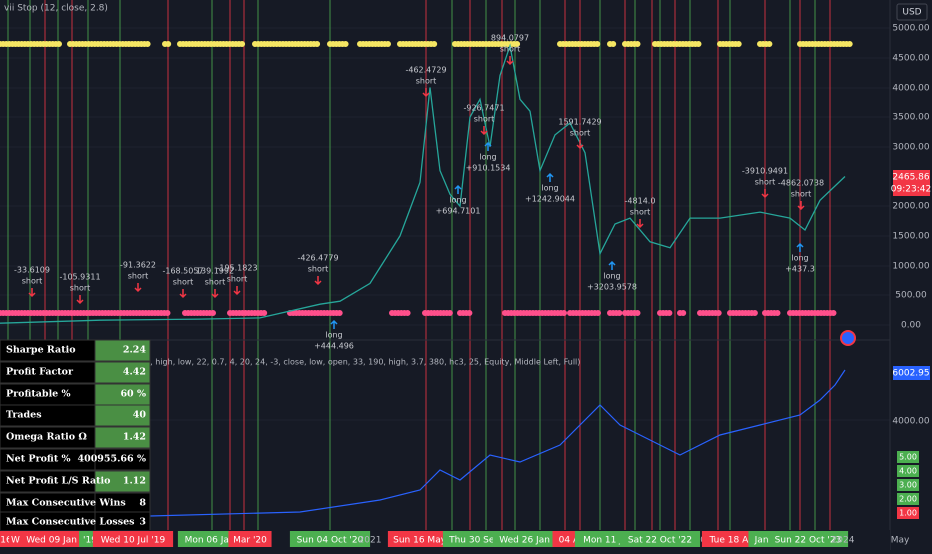 The width and height of the screenshot is (932, 554). Describe the element at coordinates (428, 541) in the screenshot. I see `time-tick-label: Sun 16 May '21` at that location.